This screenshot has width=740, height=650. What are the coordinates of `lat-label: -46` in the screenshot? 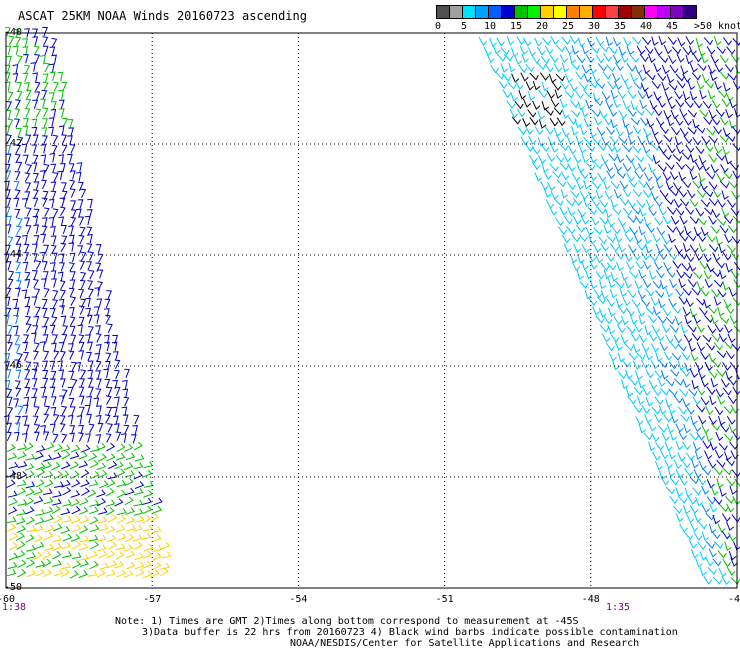 It's located at (13, 365).